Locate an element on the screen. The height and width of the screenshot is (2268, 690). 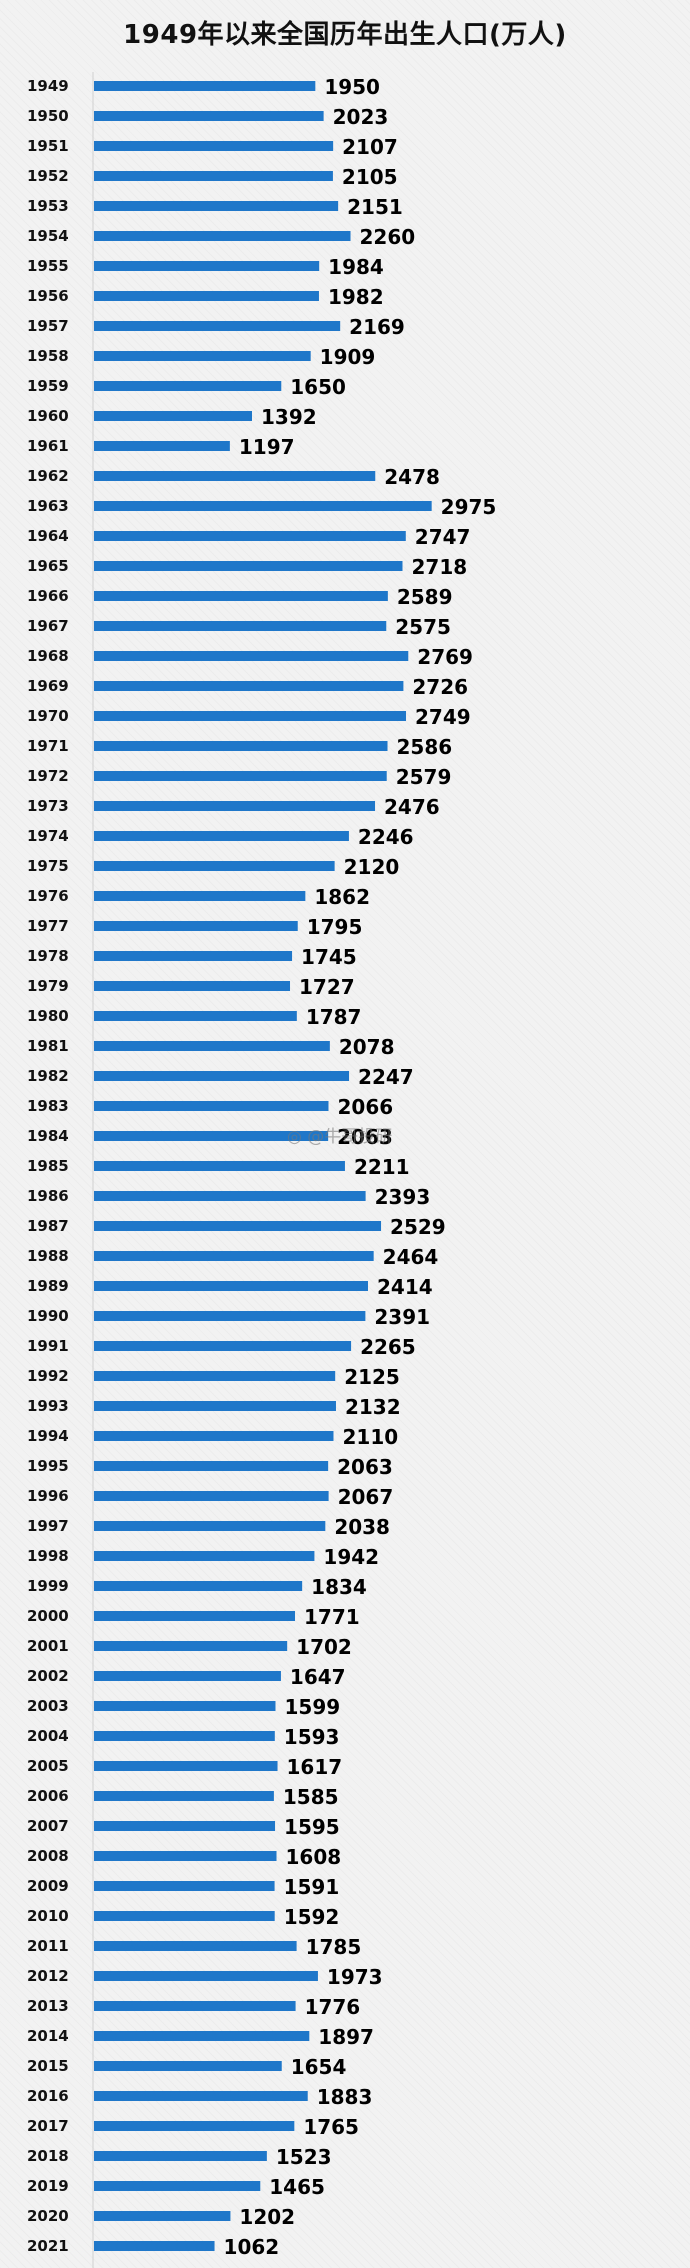
bar-value-label: 2169 is located at coordinates (377, 327).